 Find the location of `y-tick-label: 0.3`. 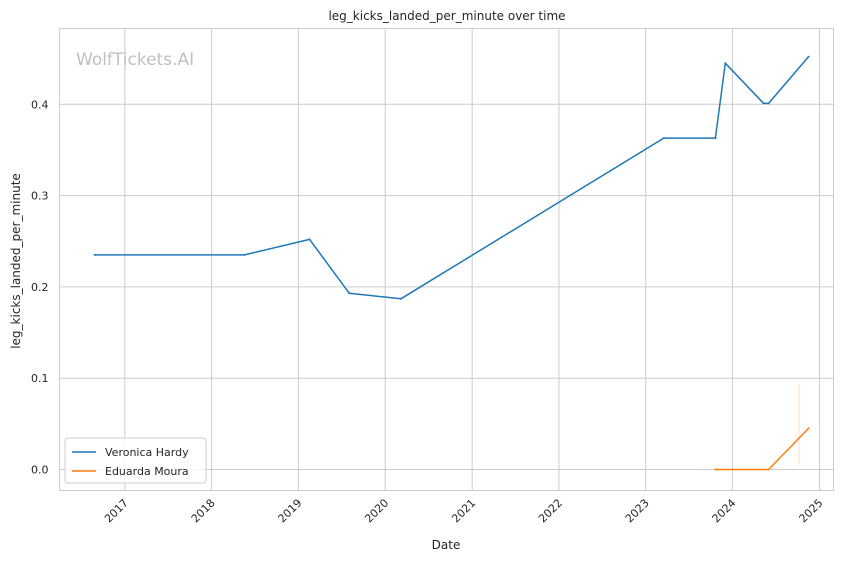

y-tick-label: 0.3 is located at coordinates (40, 196).